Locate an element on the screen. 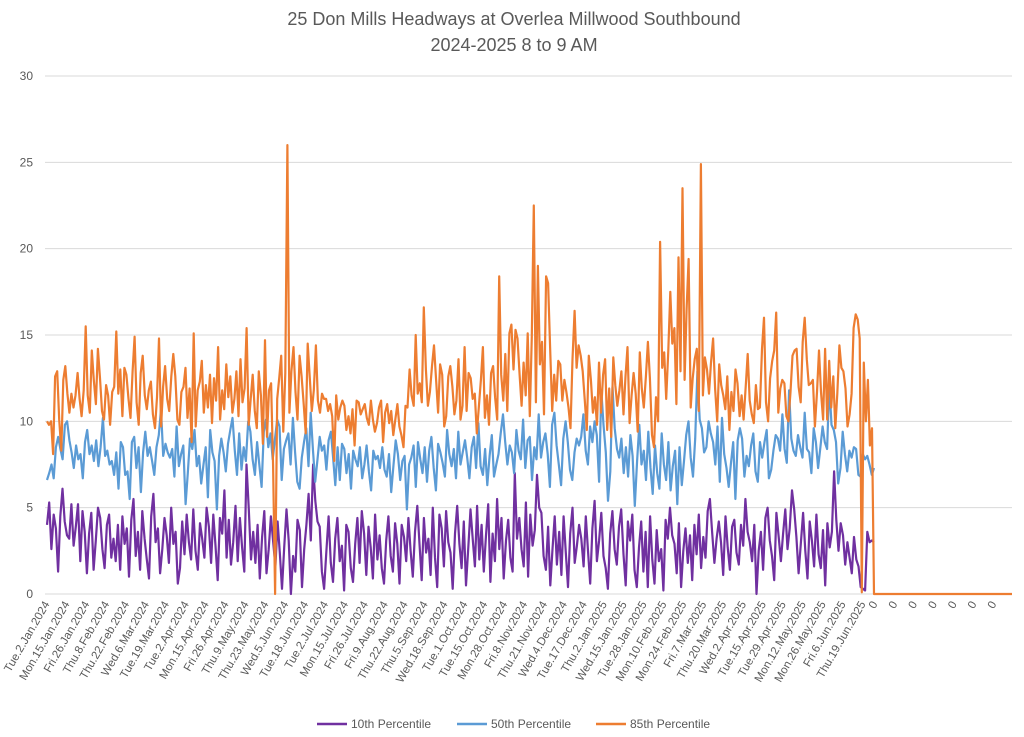 The height and width of the screenshot is (737, 1024). legend-item-50th-percentile: 50th Percentile is located at coordinates (514, 724).